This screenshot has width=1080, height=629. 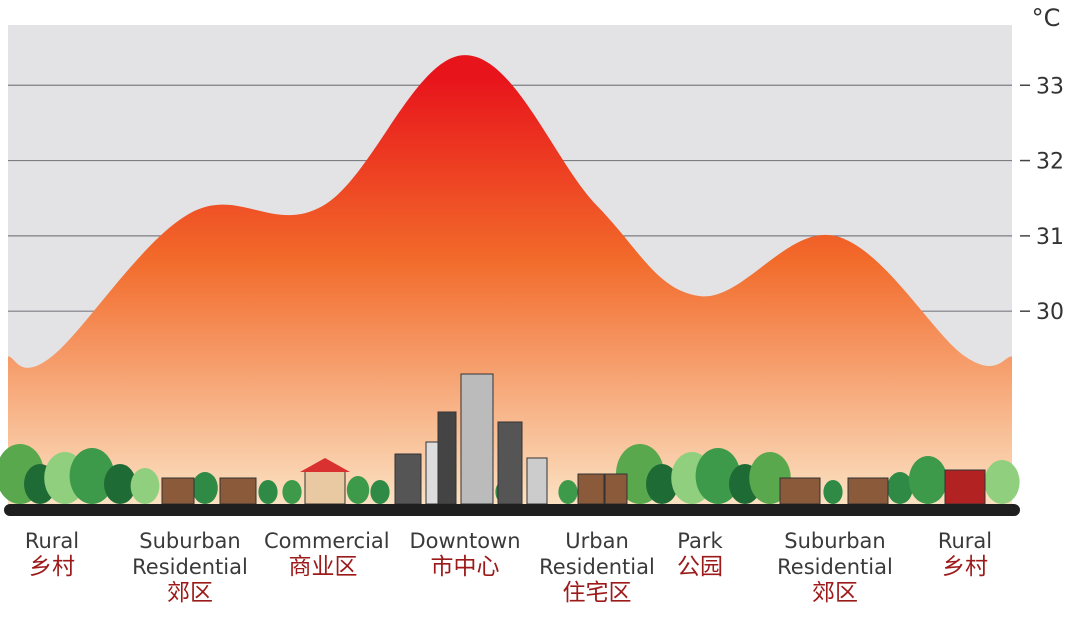 I want to click on y-tick-label: 32, so click(x=1050, y=162).